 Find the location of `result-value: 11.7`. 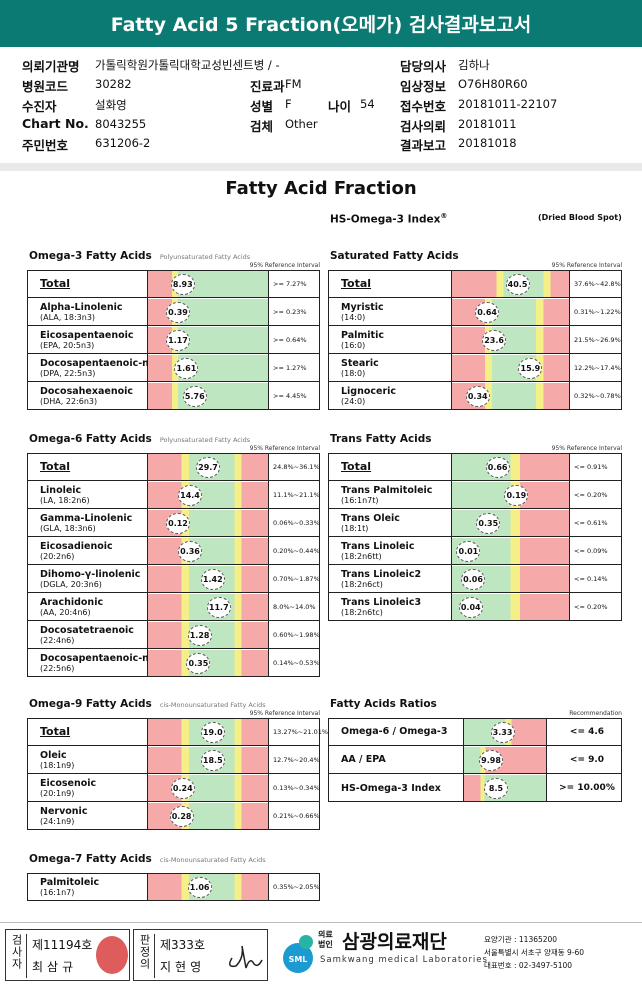

result-value: 11.7 is located at coordinates (218, 607).